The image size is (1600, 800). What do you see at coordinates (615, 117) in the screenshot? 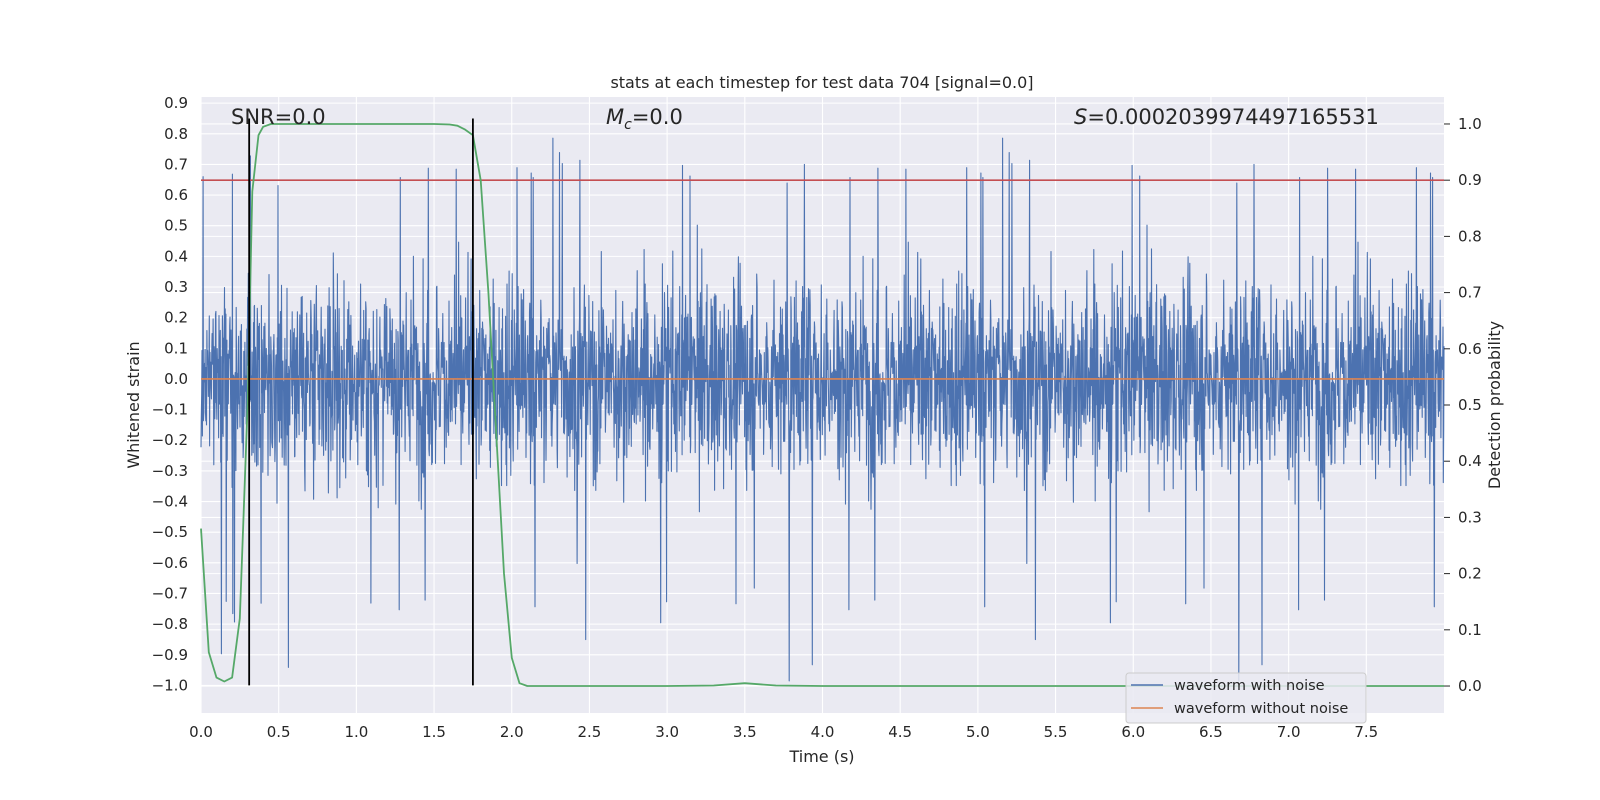
I see `mc-symbol: M` at bounding box center [615, 117].